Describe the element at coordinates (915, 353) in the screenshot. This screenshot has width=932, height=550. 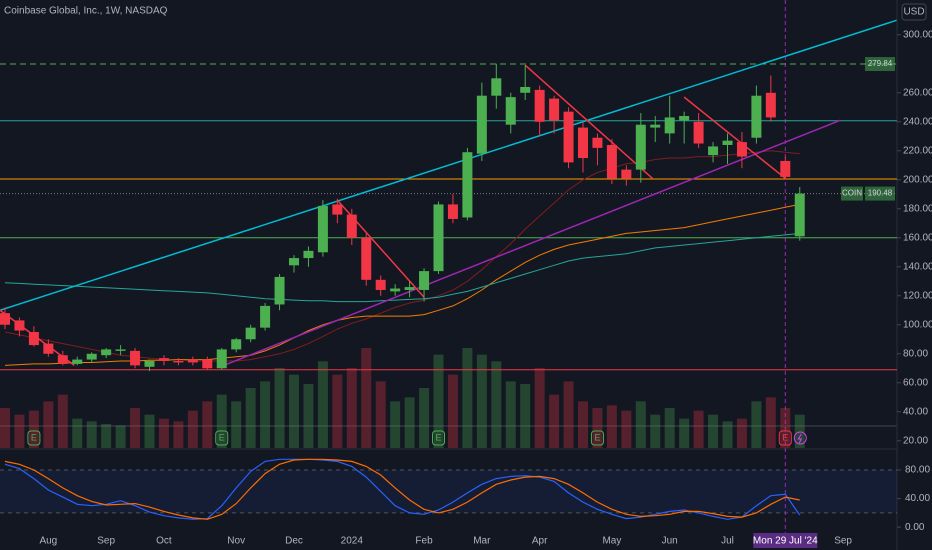
I see `y-tick-label: 80.00` at that location.